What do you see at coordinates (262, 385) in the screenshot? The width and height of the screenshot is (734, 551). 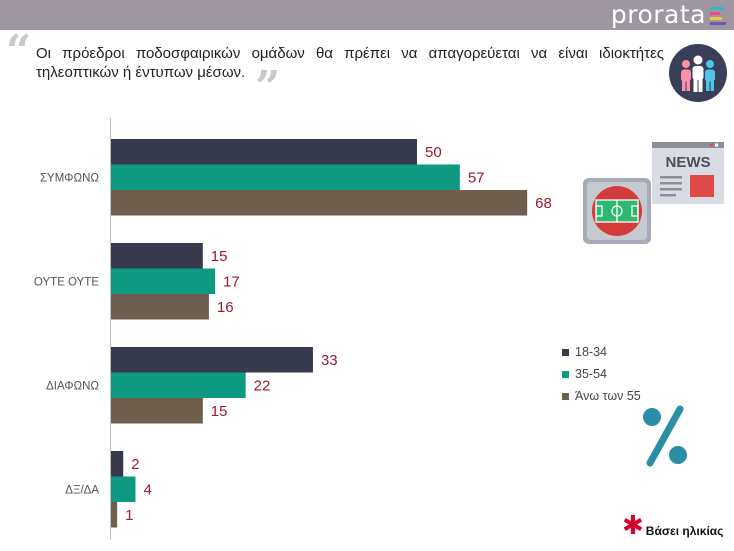 I see `data-label: 22` at bounding box center [262, 385].